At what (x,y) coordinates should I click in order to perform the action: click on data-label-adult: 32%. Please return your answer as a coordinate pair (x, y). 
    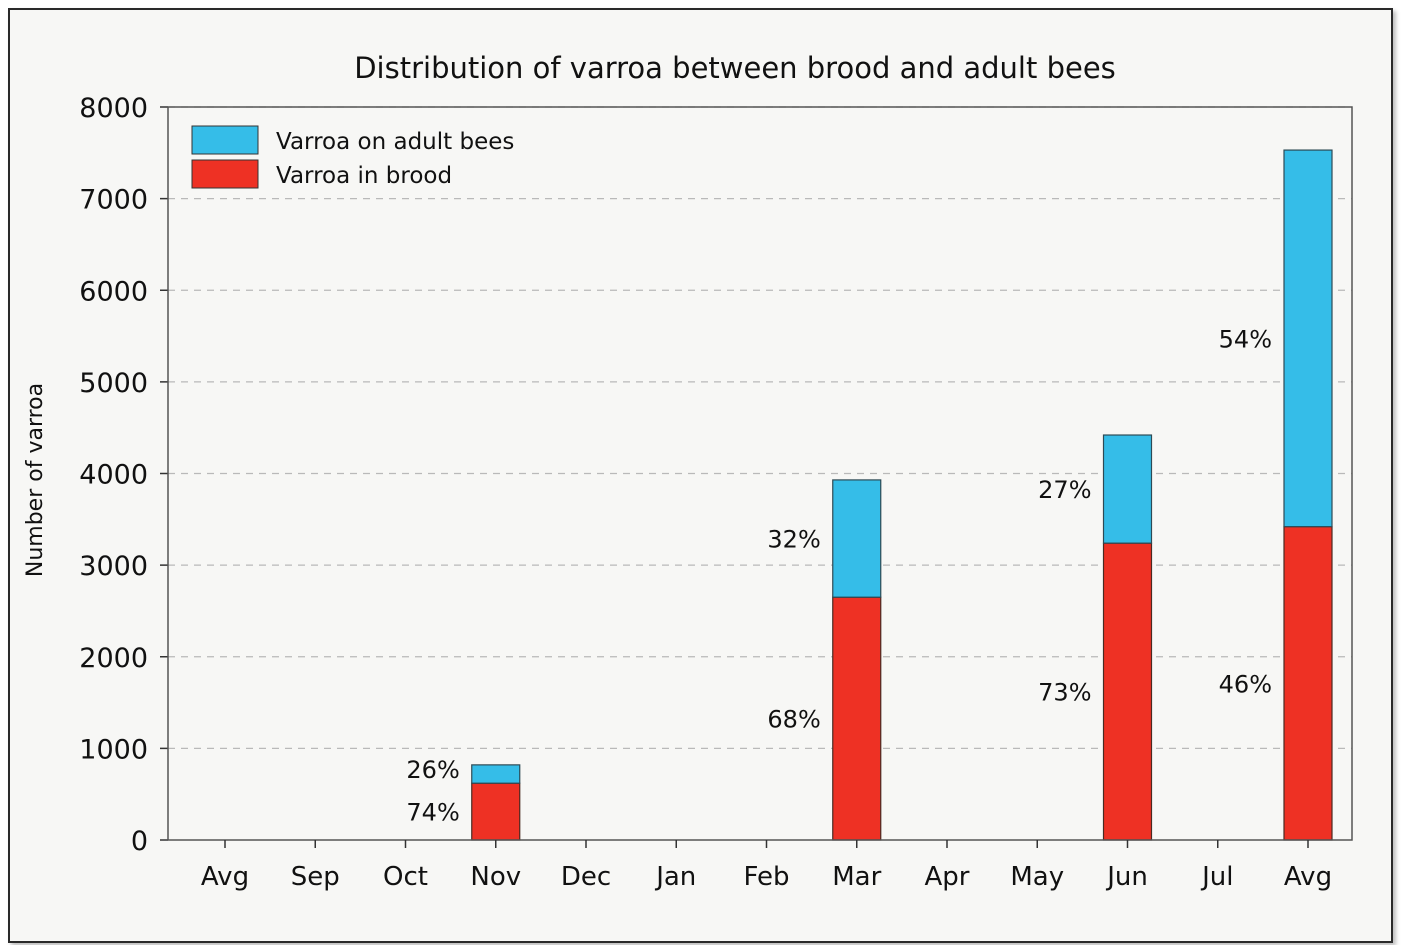
    Looking at the image, I should click on (793, 540).